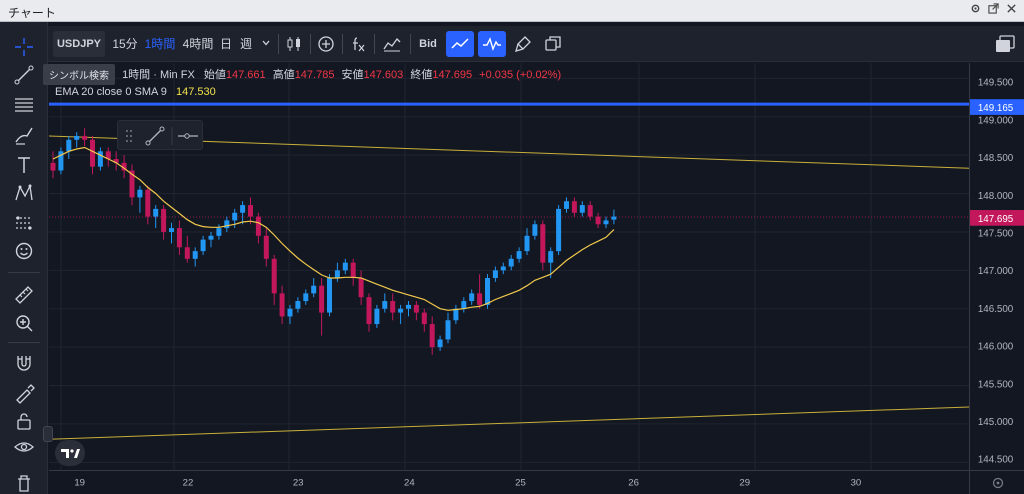 The width and height of the screenshot is (1024, 494). What do you see at coordinates (452, 75) in the screenshot?
I see `close-value: 147.695` at bounding box center [452, 75].